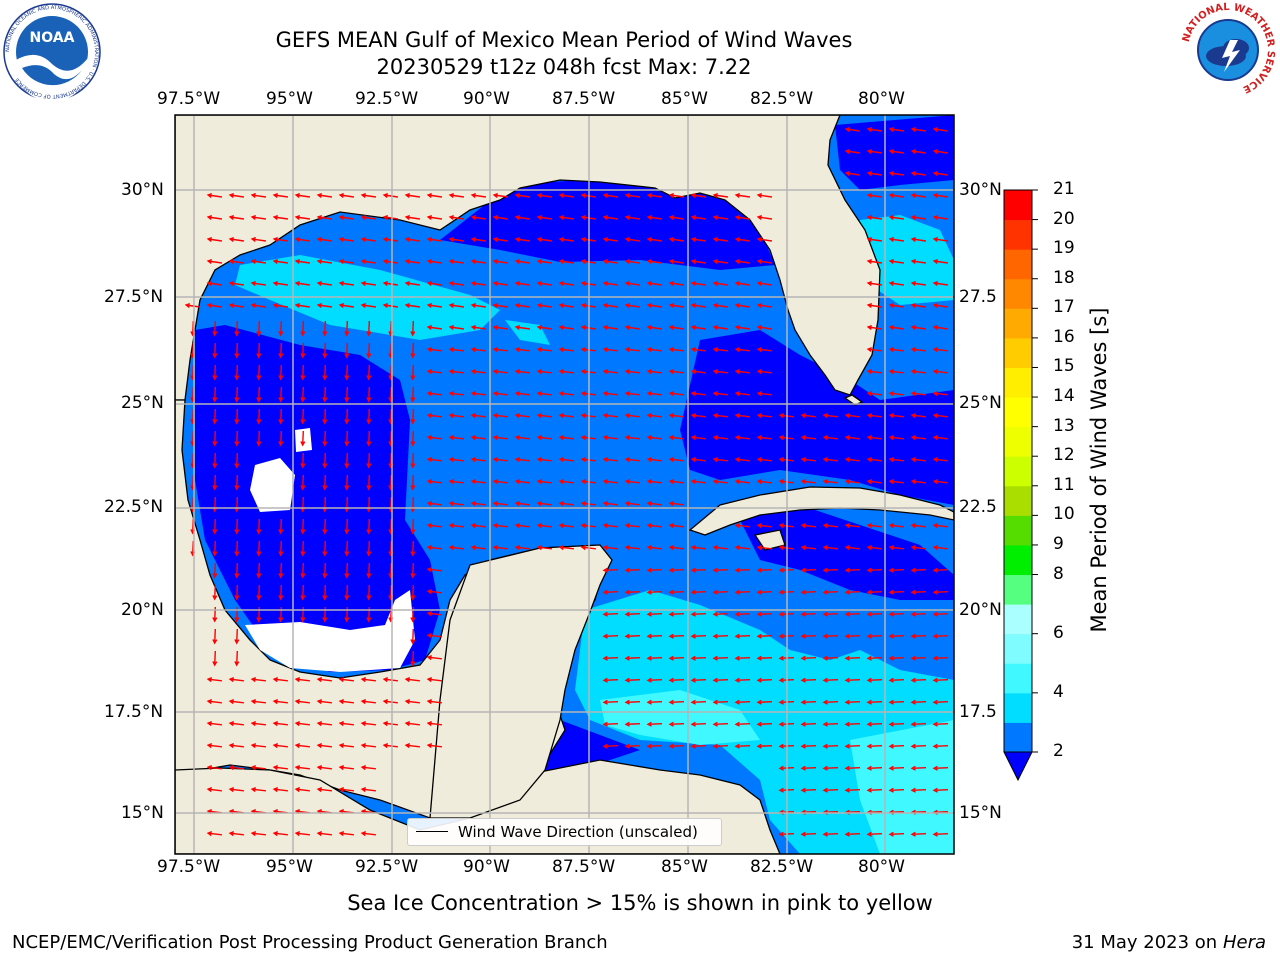 The height and width of the screenshot is (960, 1280). Describe the element at coordinates (1064, 484) in the screenshot. I see `colorbar-tick-label: 11` at that location.